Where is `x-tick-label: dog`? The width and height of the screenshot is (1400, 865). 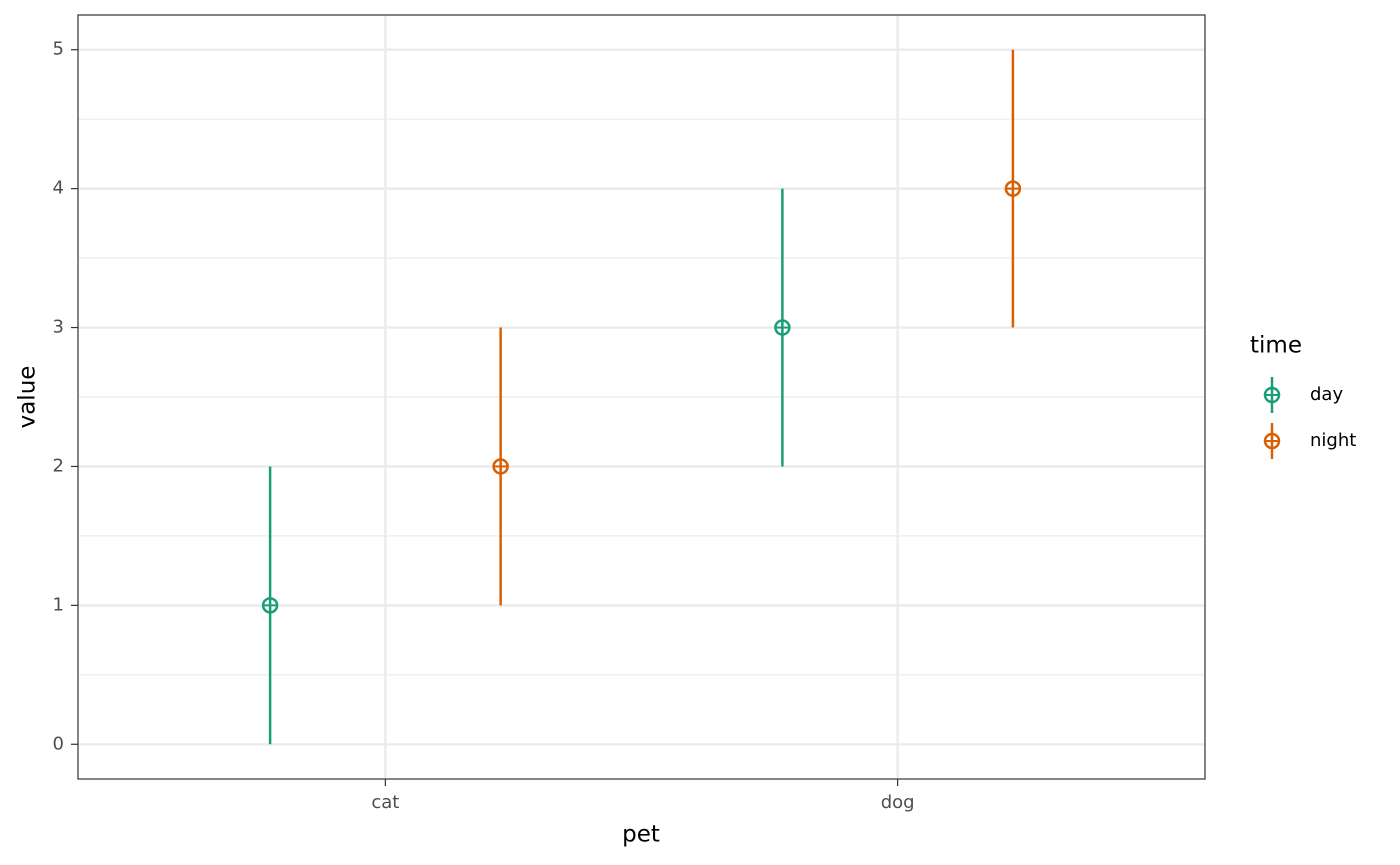
x-tick-label: dog is located at coordinates (898, 802).